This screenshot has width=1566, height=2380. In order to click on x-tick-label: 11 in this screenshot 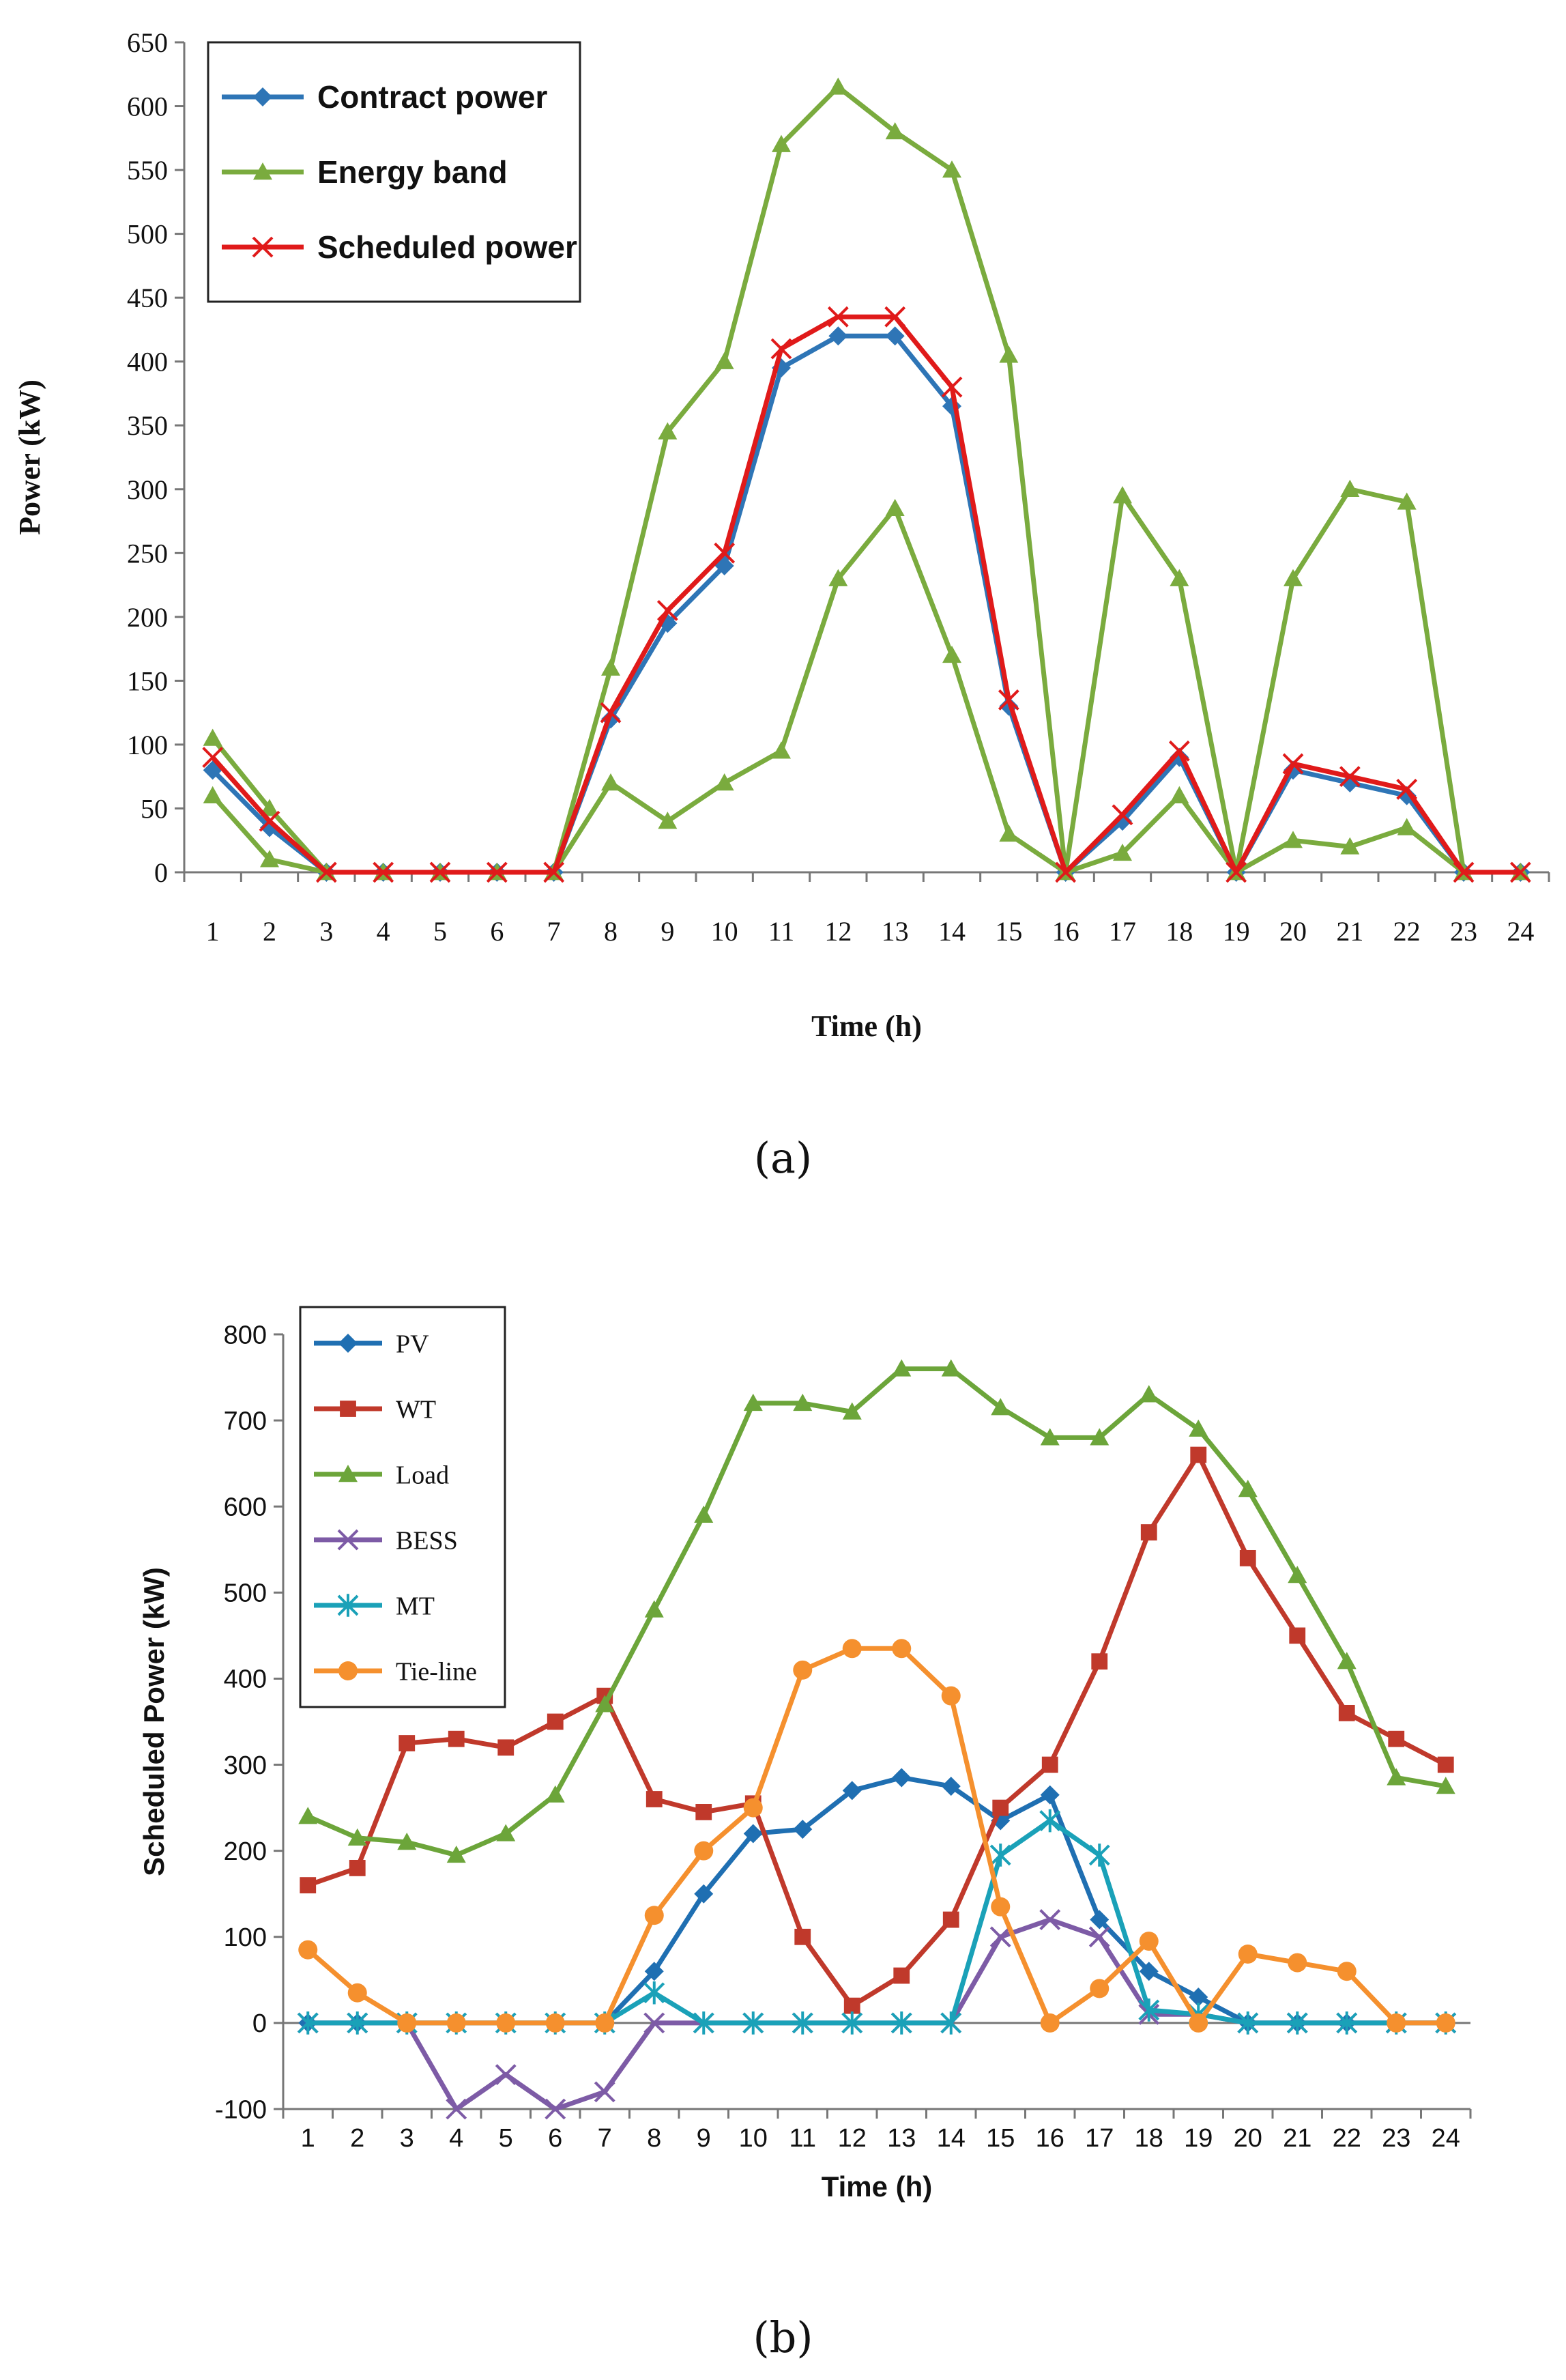, I will do `click(781, 931)`.